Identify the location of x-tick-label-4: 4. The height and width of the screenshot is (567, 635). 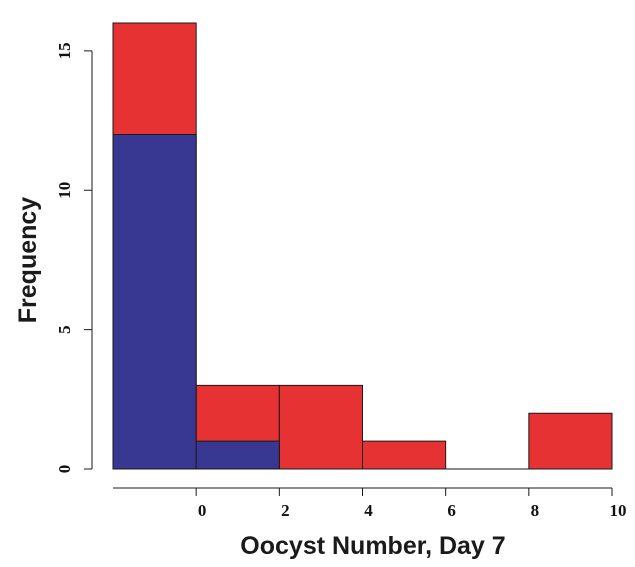
(368, 510).